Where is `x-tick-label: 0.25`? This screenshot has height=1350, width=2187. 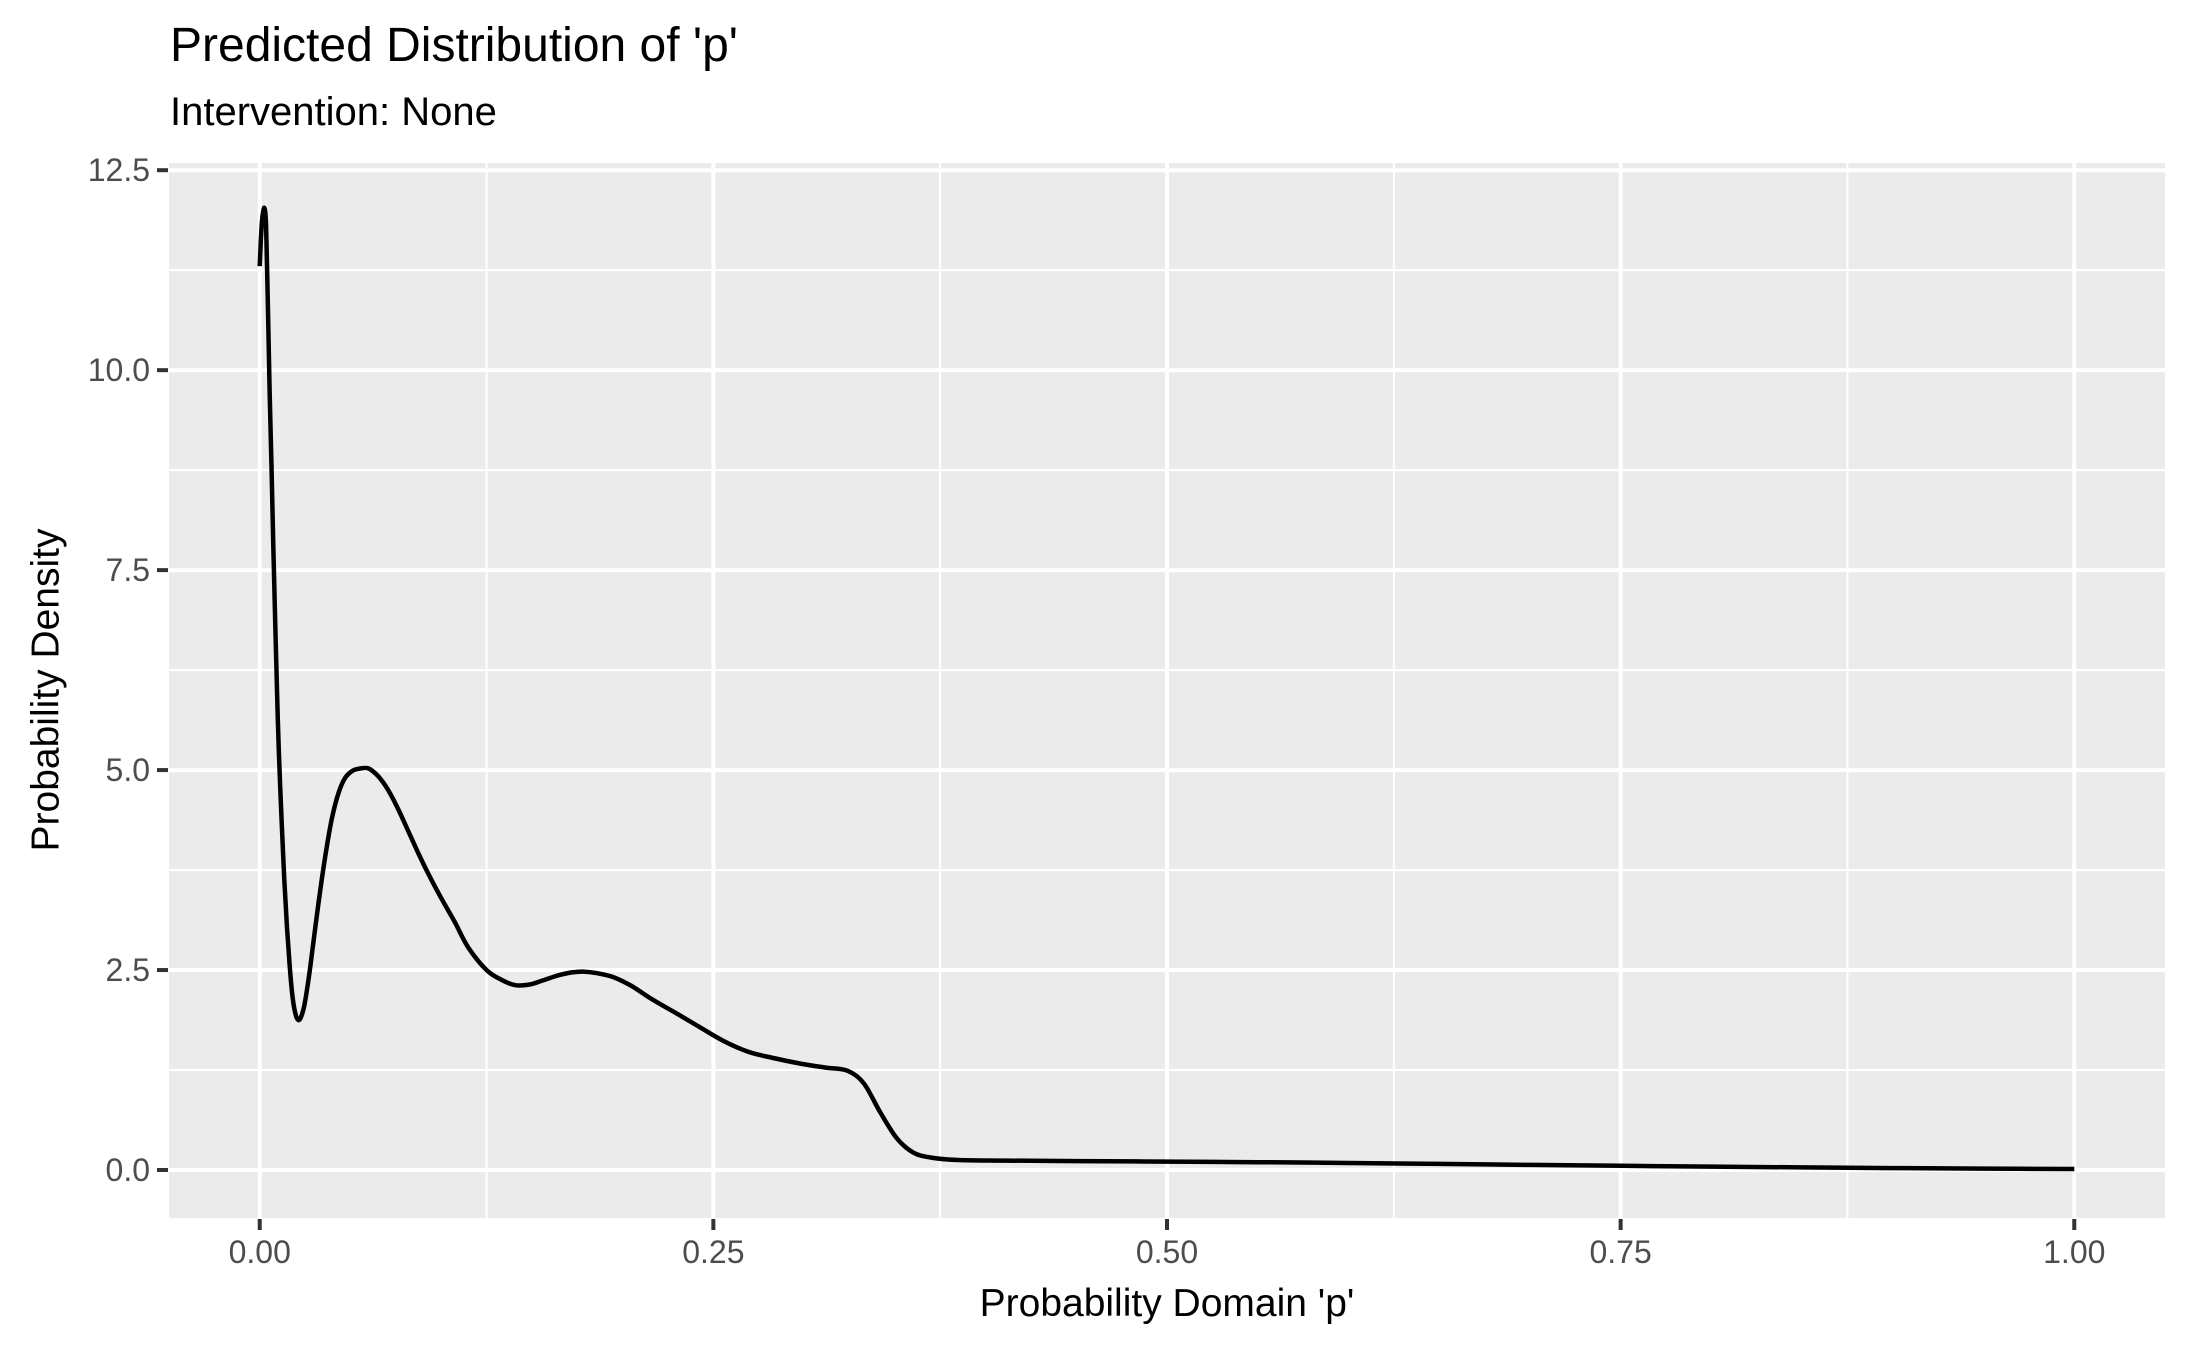
x-tick-label: 0.25 is located at coordinates (713, 1252).